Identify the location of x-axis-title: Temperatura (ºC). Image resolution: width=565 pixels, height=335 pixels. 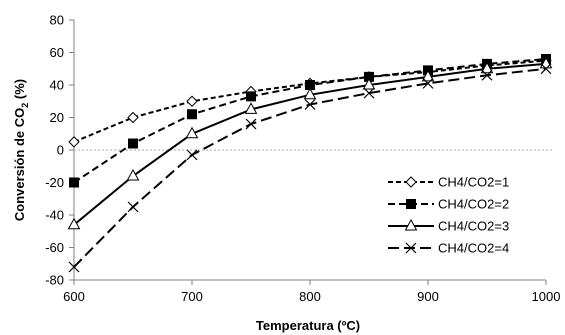
(308, 325).